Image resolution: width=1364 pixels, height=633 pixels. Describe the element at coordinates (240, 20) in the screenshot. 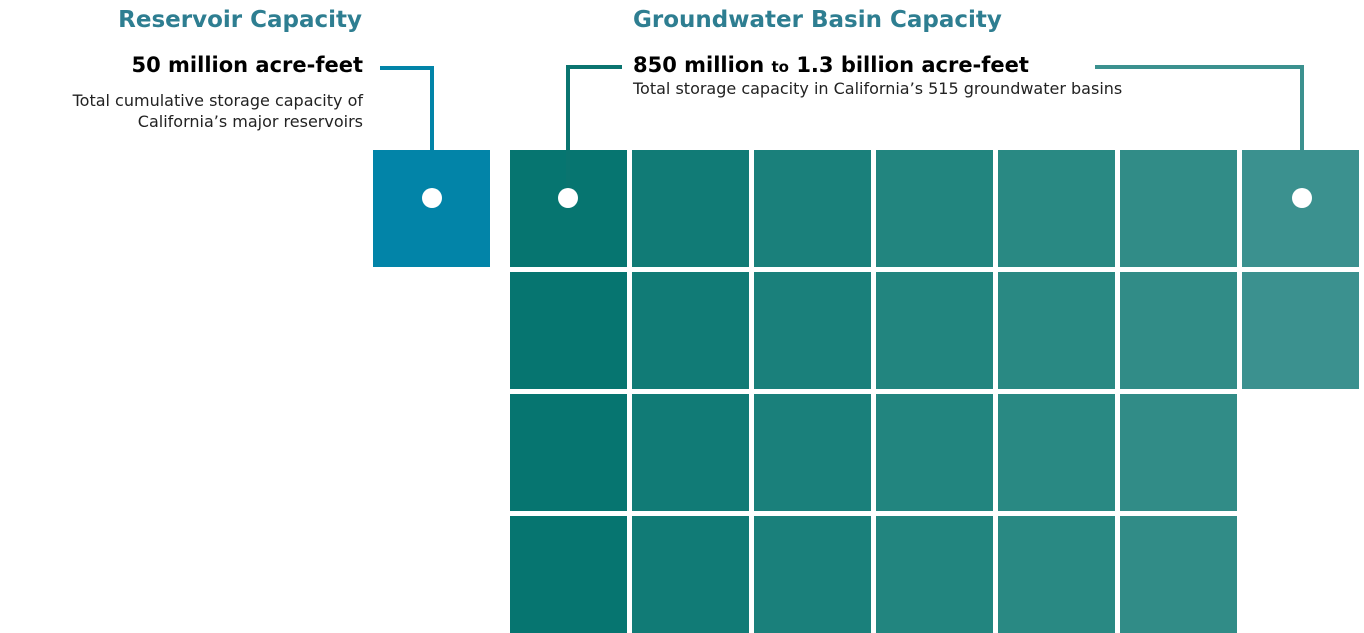

I see `reservoir-title: Reservoir Capacity` at that location.